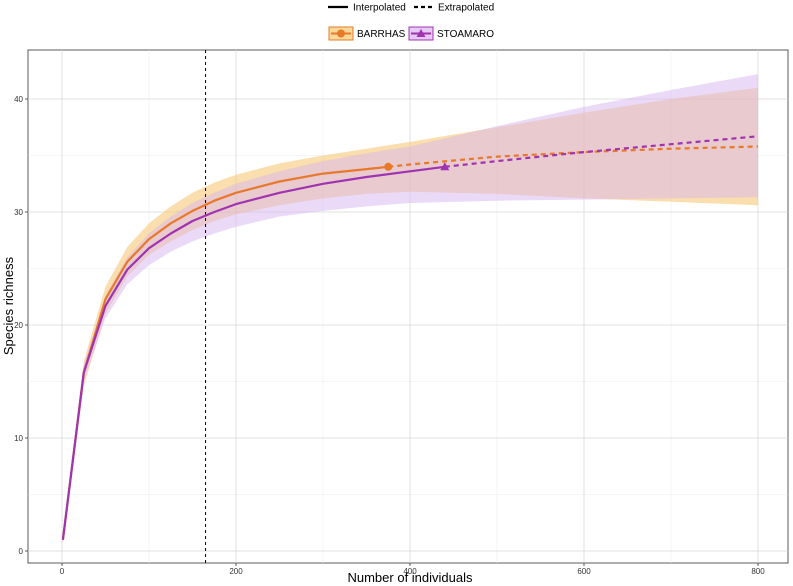 This screenshot has height=586, width=793. What do you see at coordinates (417, 166) in the screenshot?
I see `reference-markers` at bounding box center [417, 166].